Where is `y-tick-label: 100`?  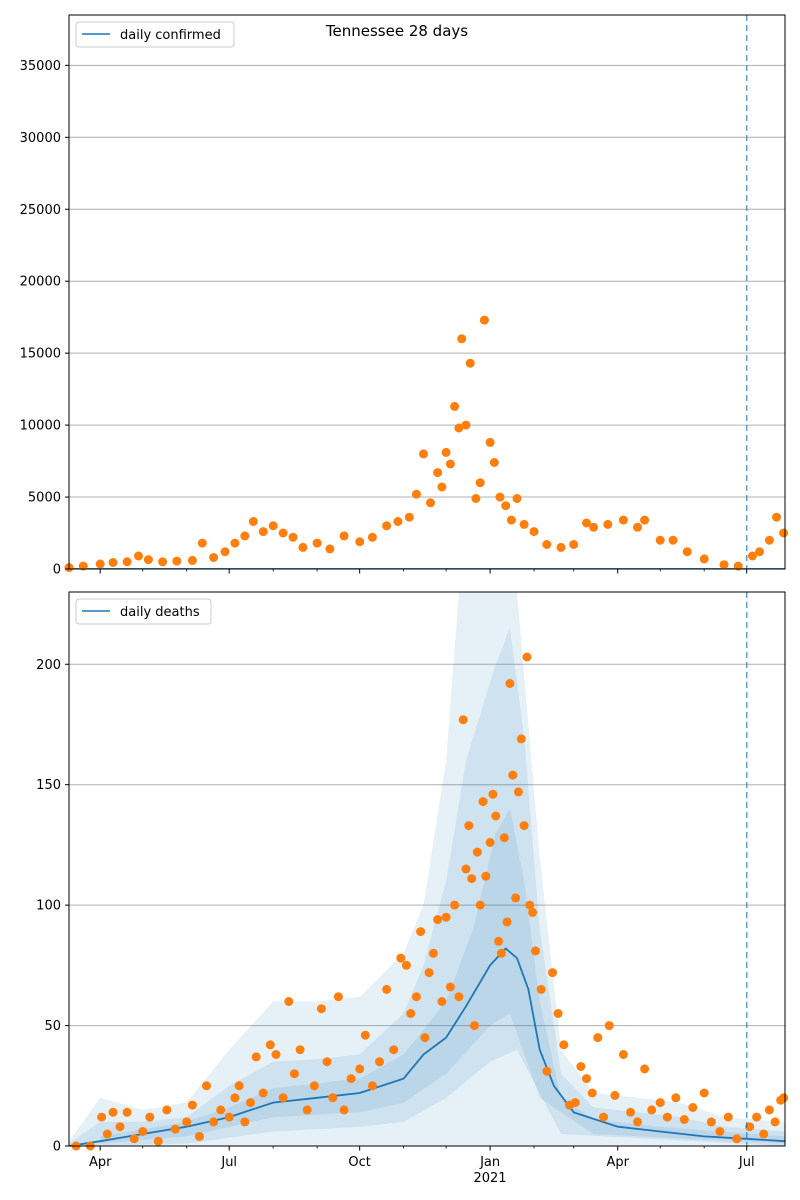
y-tick-label: 100 is located at coordinates (48, 906).